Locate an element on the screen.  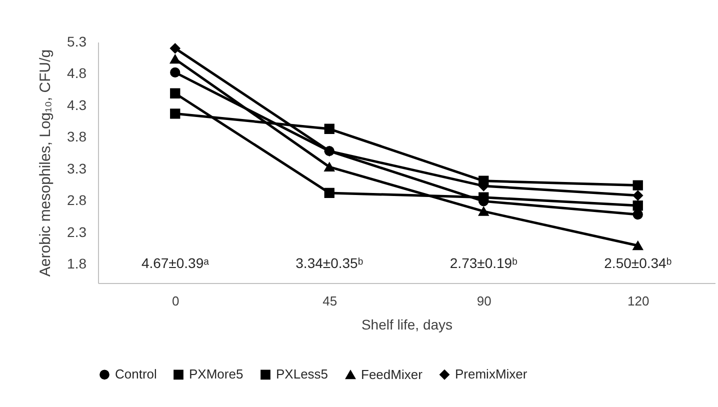
y-tick-label: 3.3 is located at coordinates (77, 168).